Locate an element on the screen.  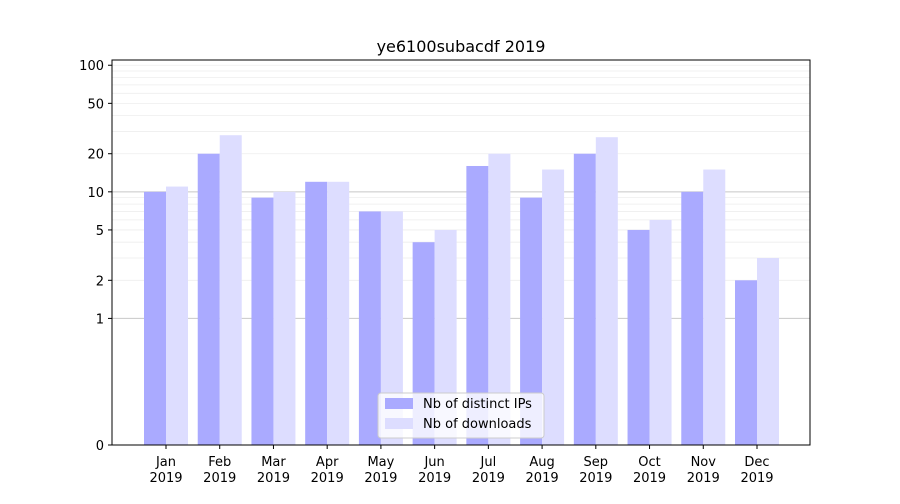
y-tick-label: 50 is located at coordinates (95, 104).